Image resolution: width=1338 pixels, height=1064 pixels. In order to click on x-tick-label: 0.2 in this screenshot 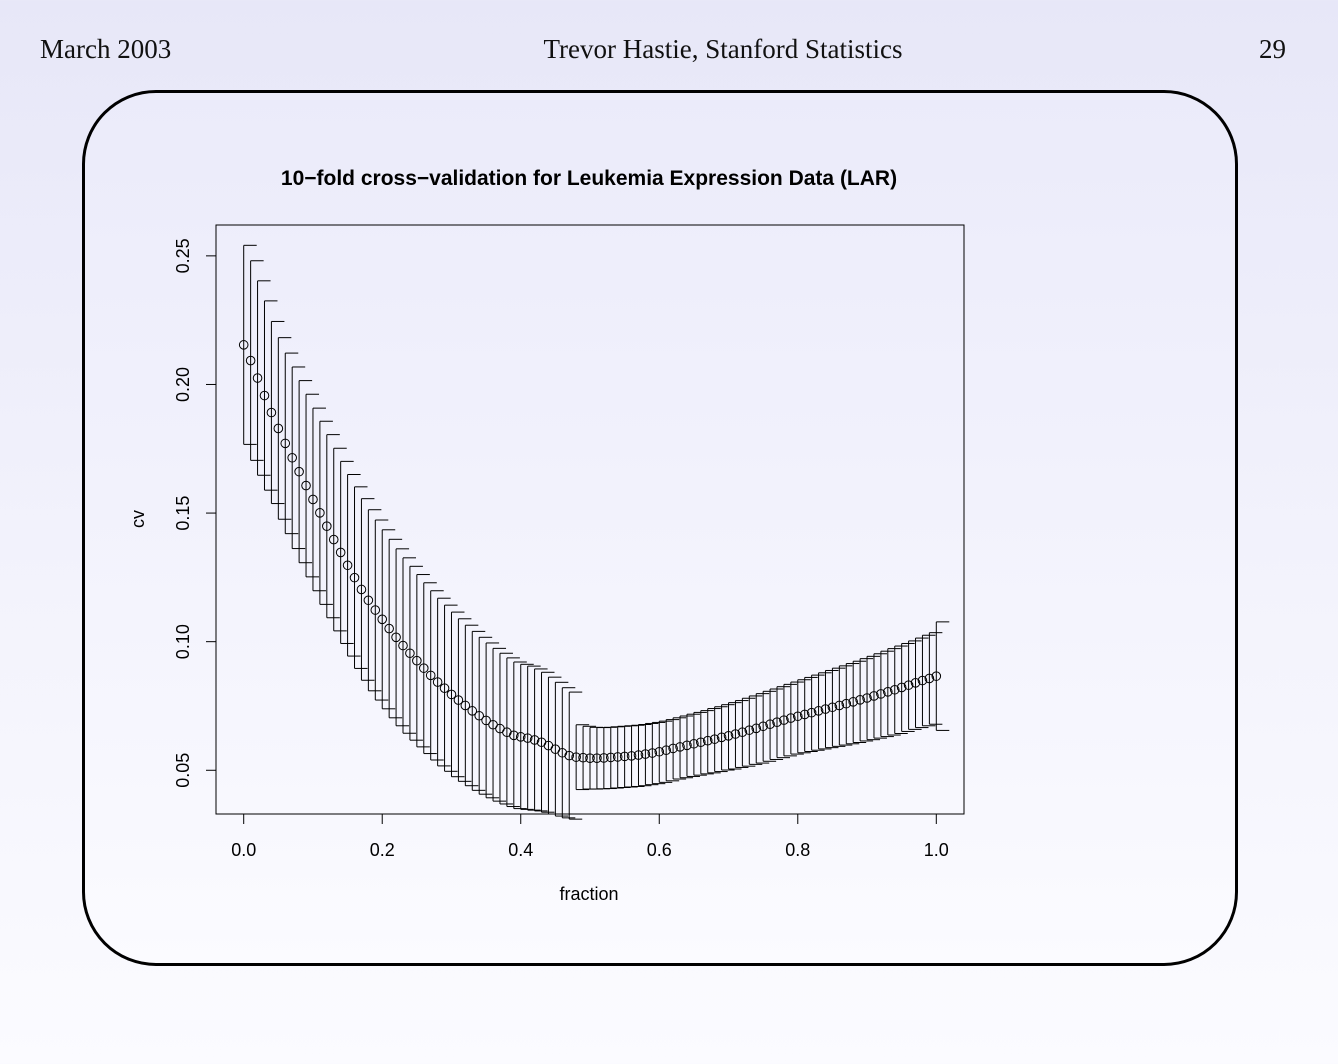, I will do `click(382, 850)`.